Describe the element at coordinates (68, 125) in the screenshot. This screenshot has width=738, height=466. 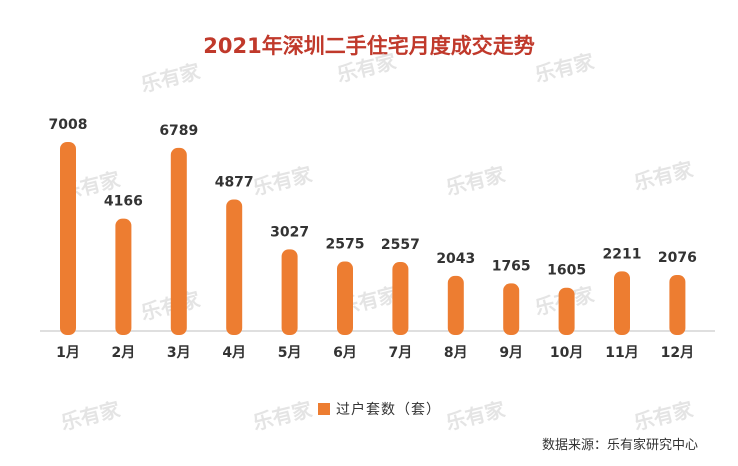
I see `data-label: 7008` at that location.